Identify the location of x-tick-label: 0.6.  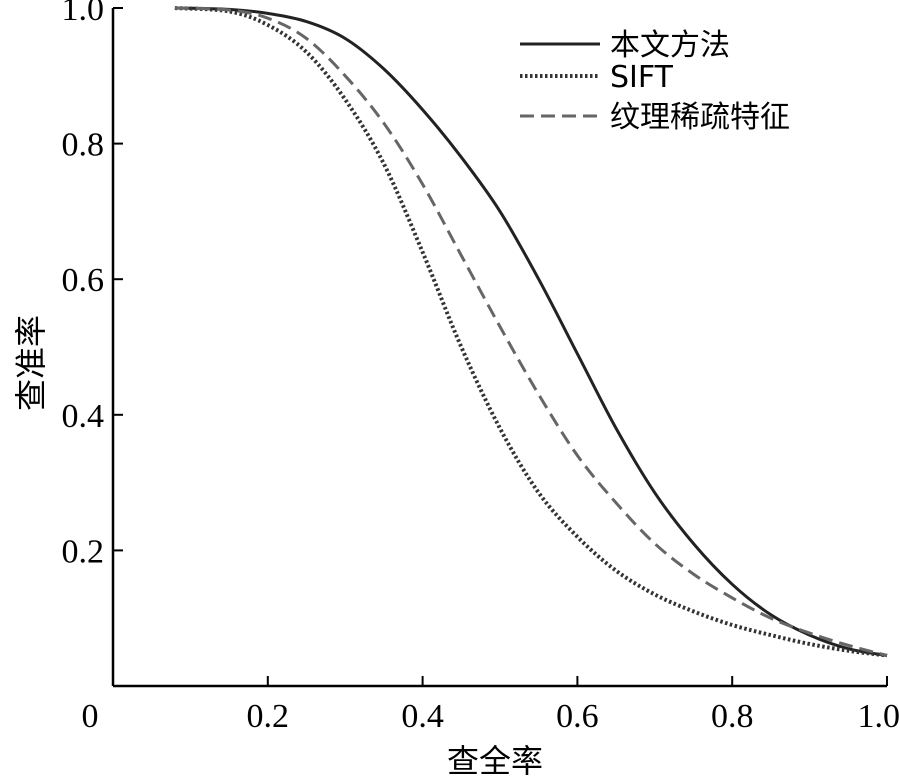
(577, 716).